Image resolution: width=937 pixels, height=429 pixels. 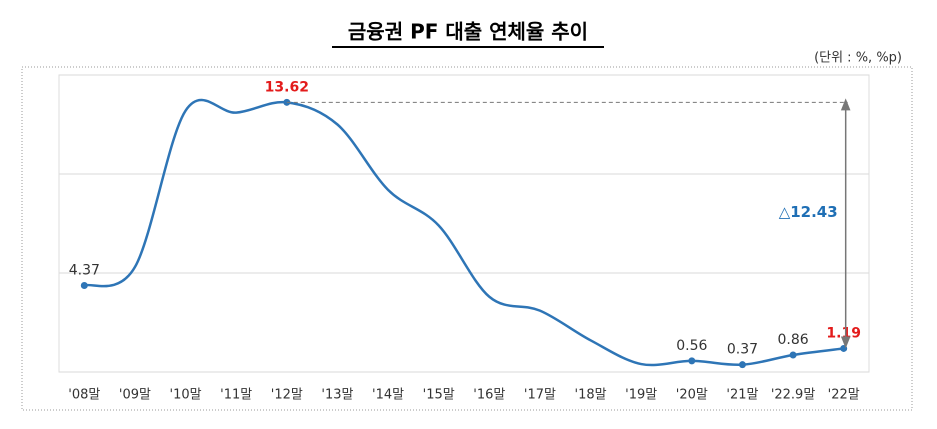 What do you see at coordinates (287, 87) in the screenshot?
I see `value-label: 13.62` at bounding box center [287, 87].